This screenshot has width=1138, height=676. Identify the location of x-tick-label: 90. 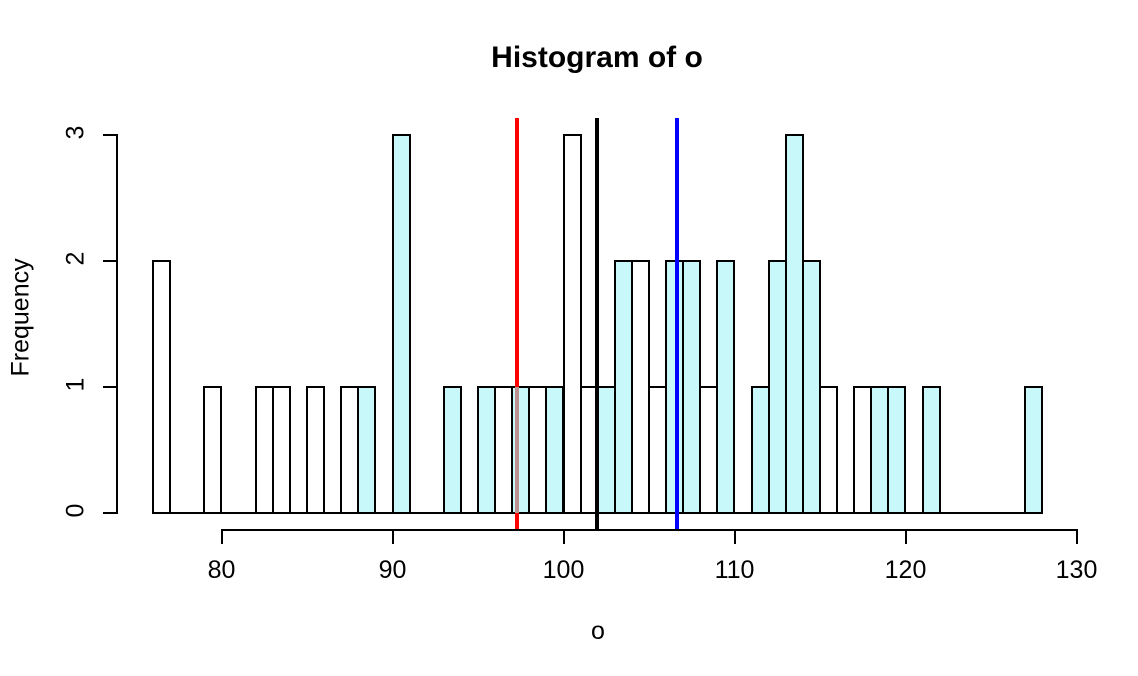
(392, 570).